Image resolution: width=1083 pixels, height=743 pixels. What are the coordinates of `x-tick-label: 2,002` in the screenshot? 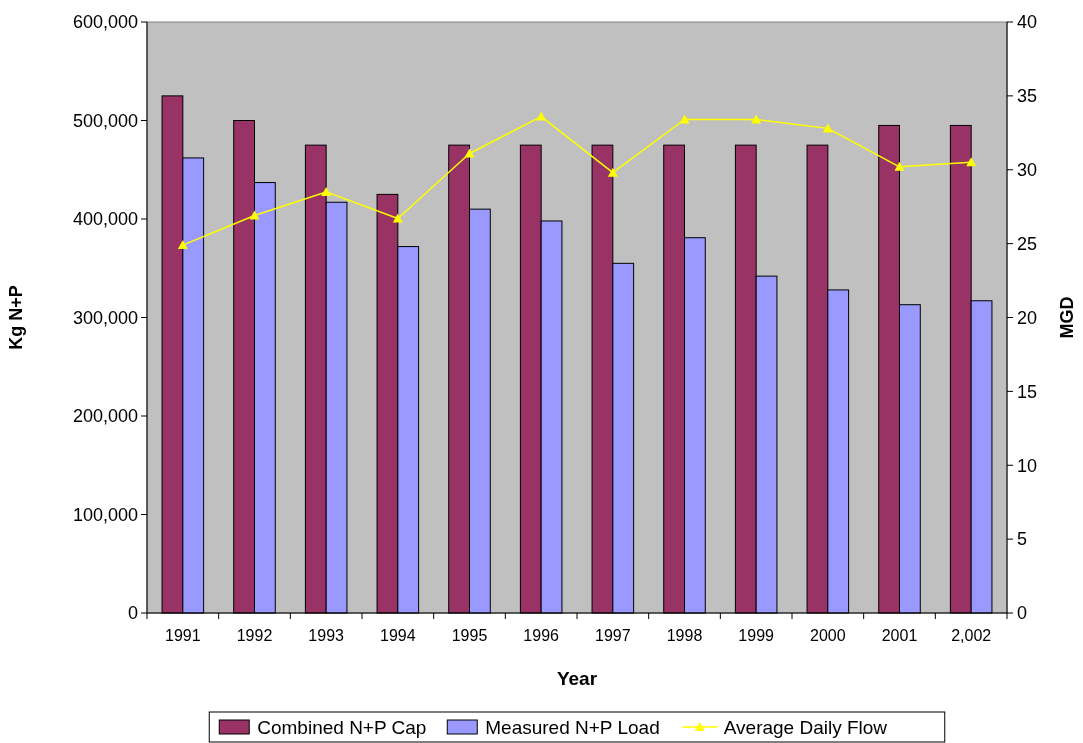 It's located at (971, 635).